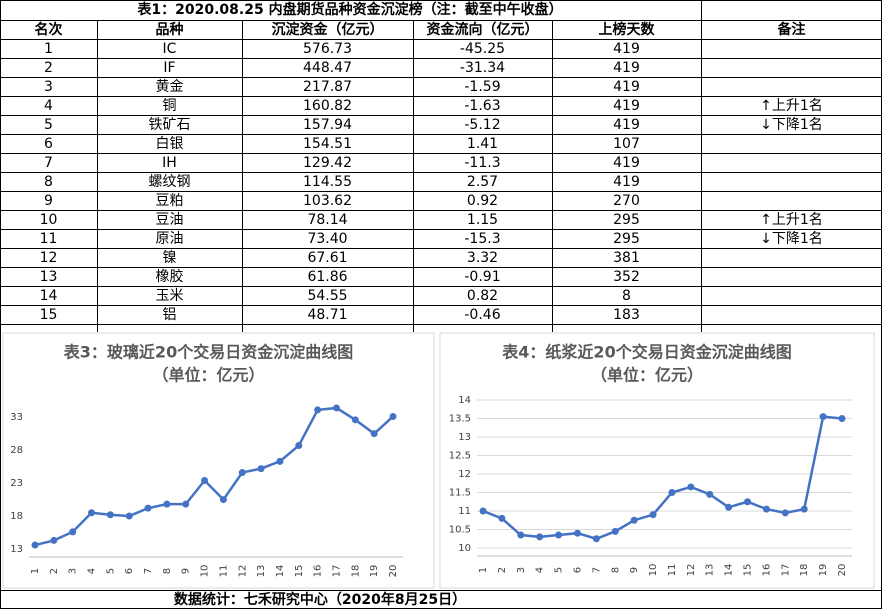  I want to click on table-cell: 铜, so click(170, 106).